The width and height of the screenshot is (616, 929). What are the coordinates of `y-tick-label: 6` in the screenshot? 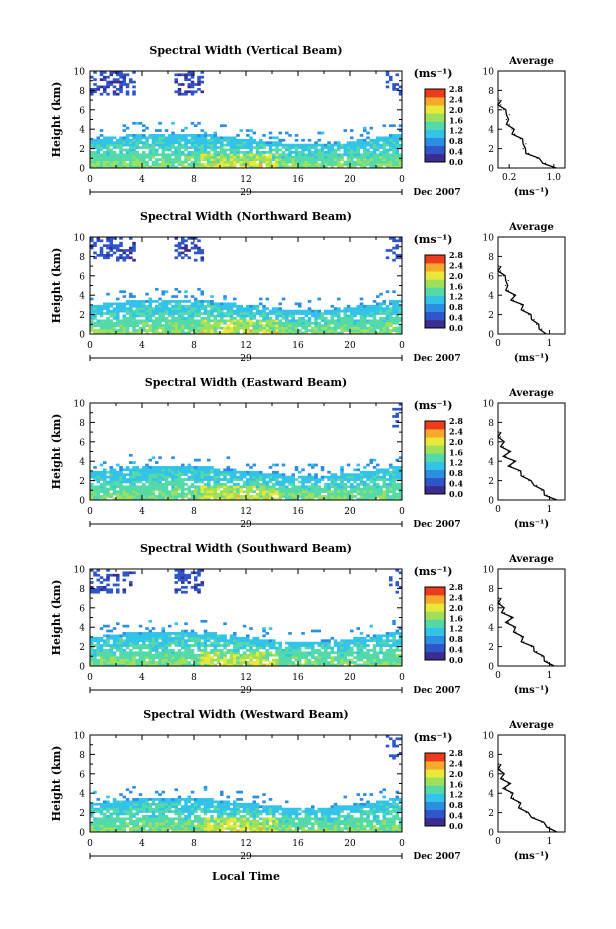 It's located at (82, 443).